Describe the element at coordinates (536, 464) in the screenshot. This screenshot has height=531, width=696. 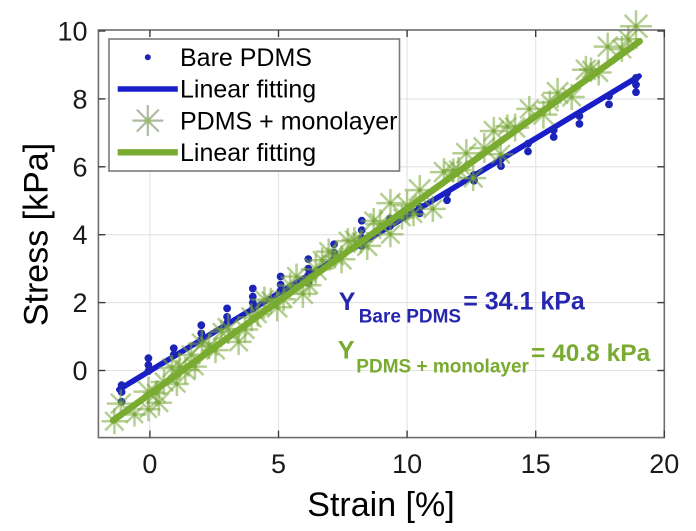
I see `svg-text: 15` at that location.